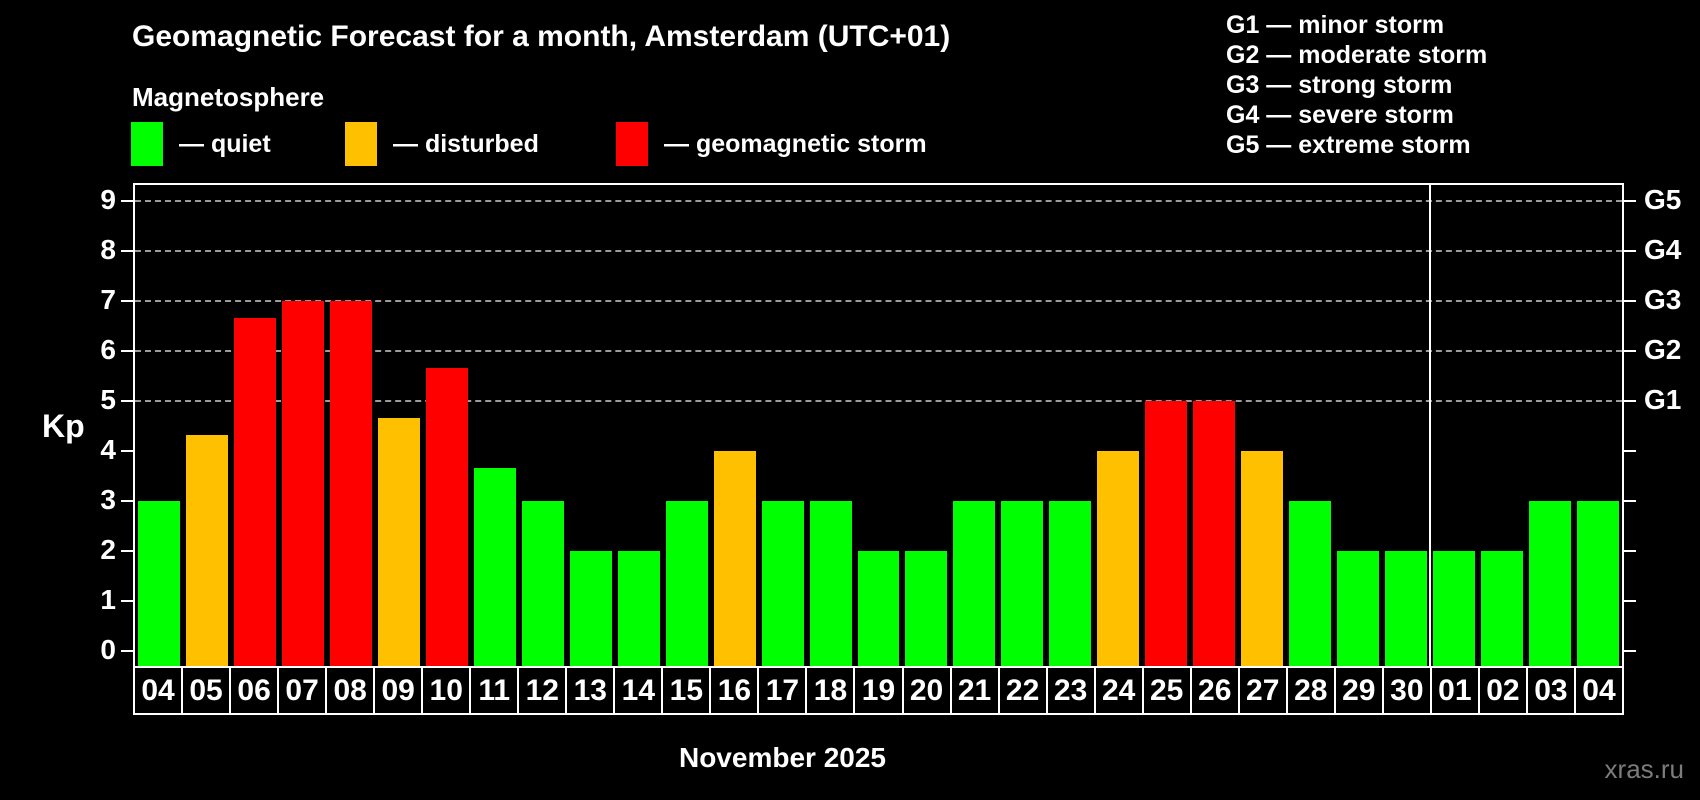  I want to click on day-label-30-04: 04, so click(1598, 690).